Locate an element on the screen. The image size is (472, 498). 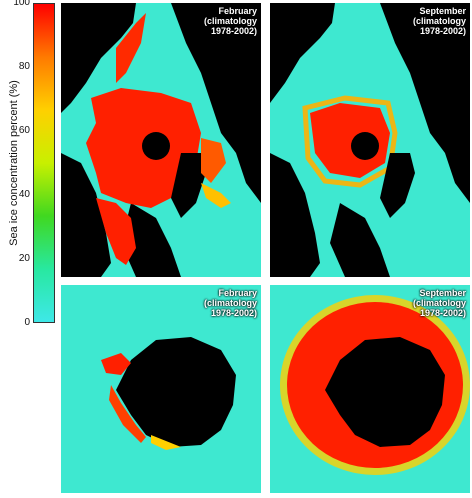
colorbar-tick-label: 20 is located at coordinates (24, 258).